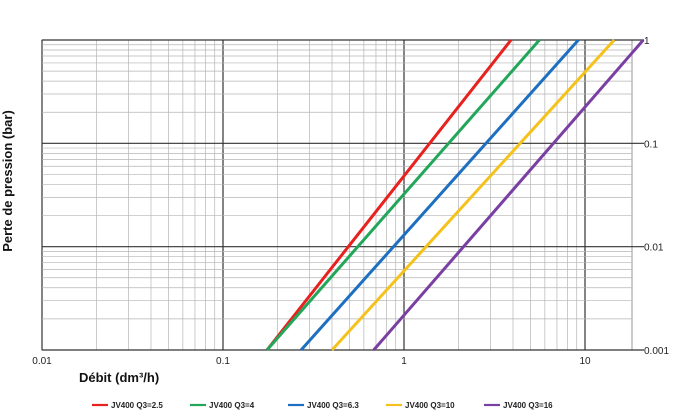 This screenshot has width=686, height=419. I want to click on y-axis-title: Perte de pression (bar), so click(7, 181).